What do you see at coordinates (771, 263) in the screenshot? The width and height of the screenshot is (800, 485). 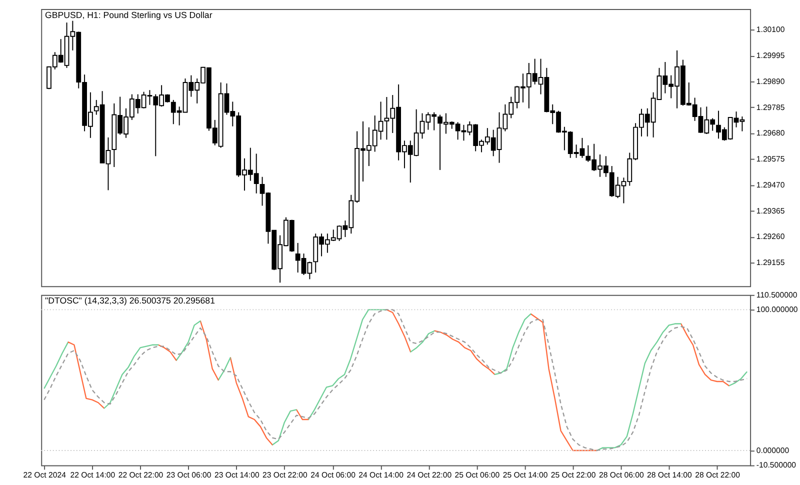 I see `y-tick-label: 1.29155` at bounding box center [771, 263].